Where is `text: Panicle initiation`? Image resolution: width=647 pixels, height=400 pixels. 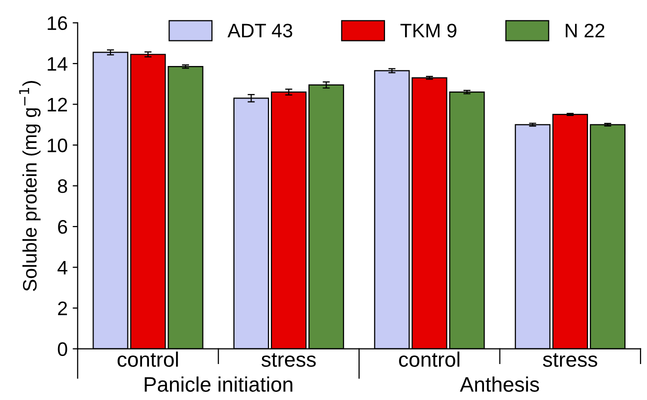 text: Panicle initiation is located at coordinates (218, 384).